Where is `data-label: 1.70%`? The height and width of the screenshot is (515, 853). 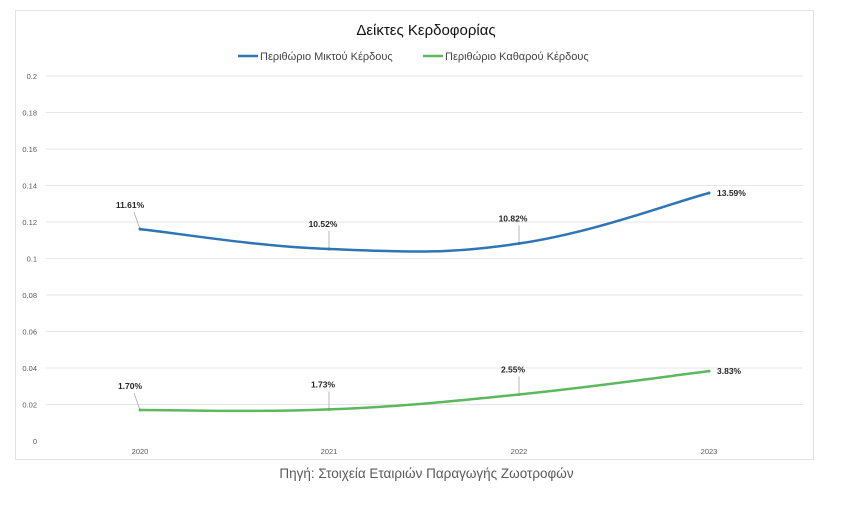
data-label: 1.70% is located at coordinates (130, 386).